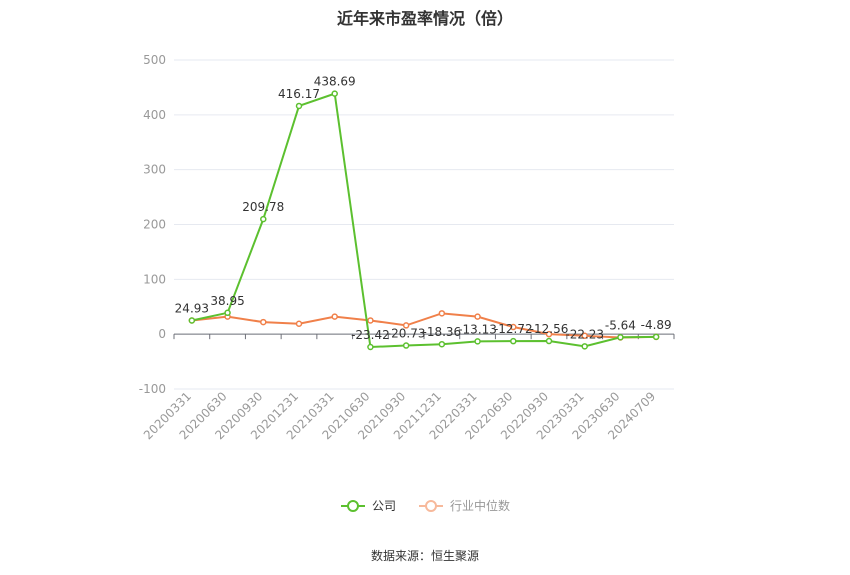 This screenshot has height=575, width=850. I want to click on company-data-label: -12.72, so click(513, 329).